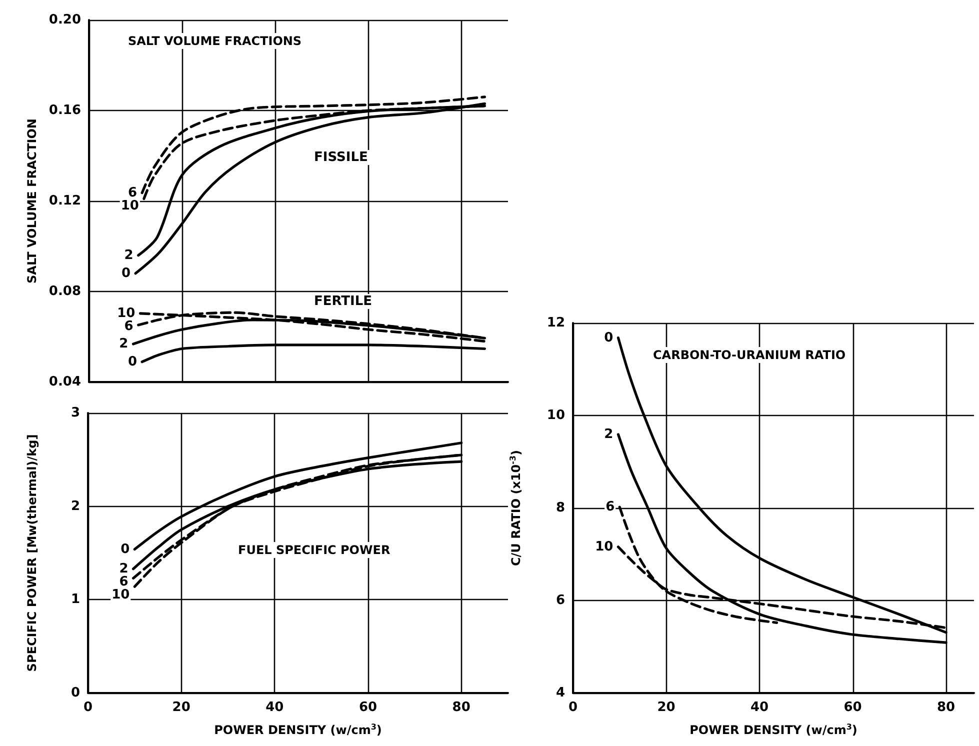 This screenshot has width=979, height=746. What do you see at coordinates (64, 201) in the screenshot?
I see `y-tick-label: 0.12` at bounding box center [64, 201].